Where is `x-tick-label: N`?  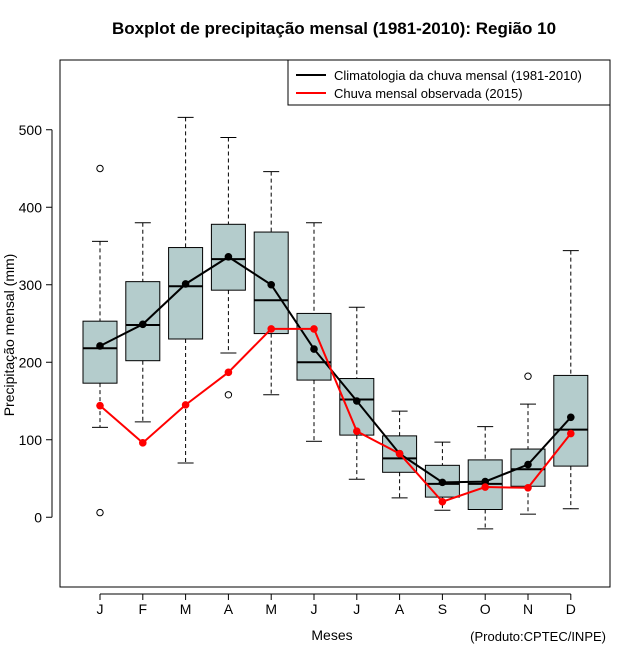 x-tick-label: N is located at coordinates (528, 609).